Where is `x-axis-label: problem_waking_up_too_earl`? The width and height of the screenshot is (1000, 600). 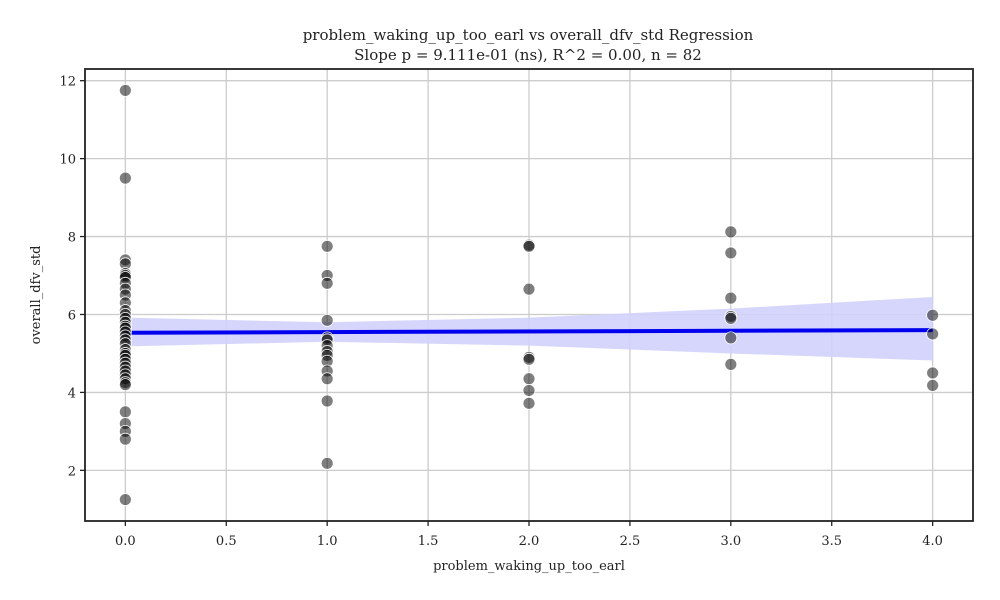
x-axis-label: problem_waking_up_too_earl is located at coordinates (529, 566).